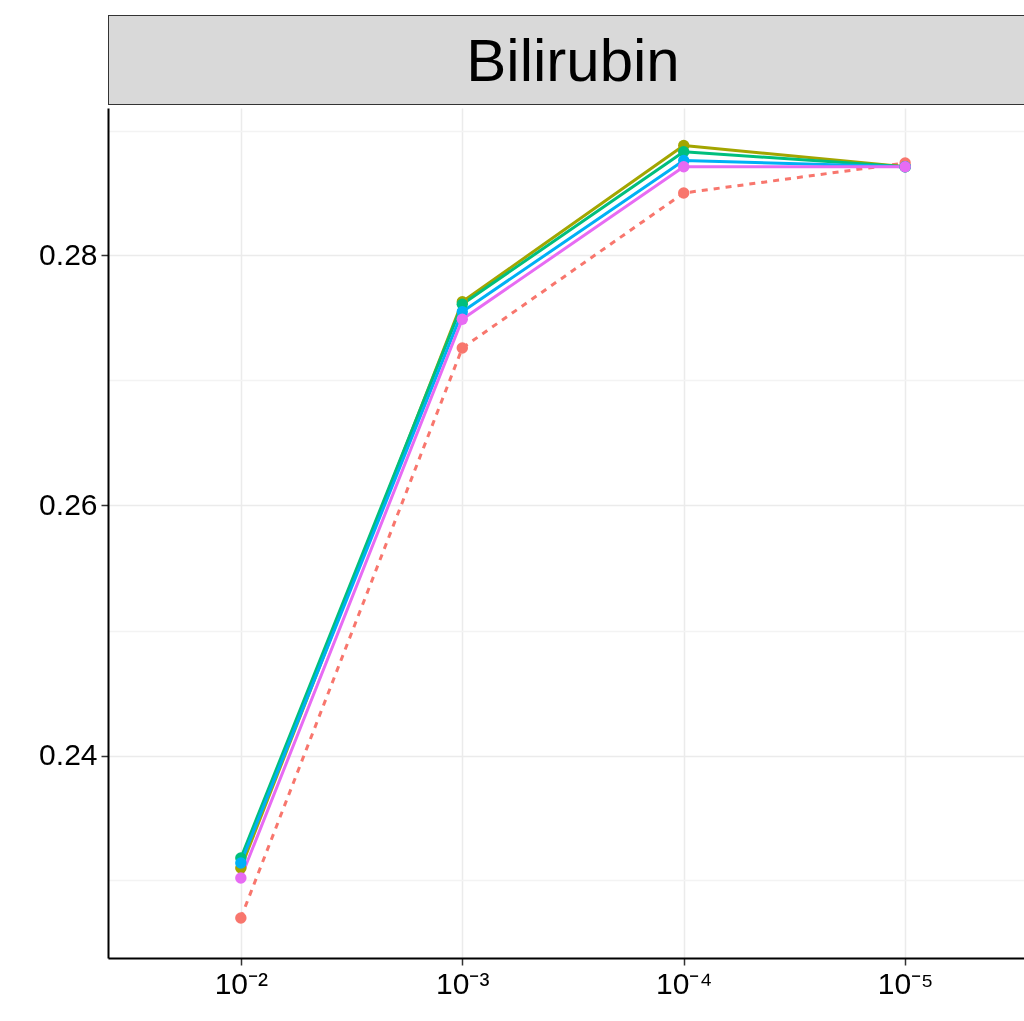  I want to click on x-tick-label: 10⁻⁵, so click(905, 983).